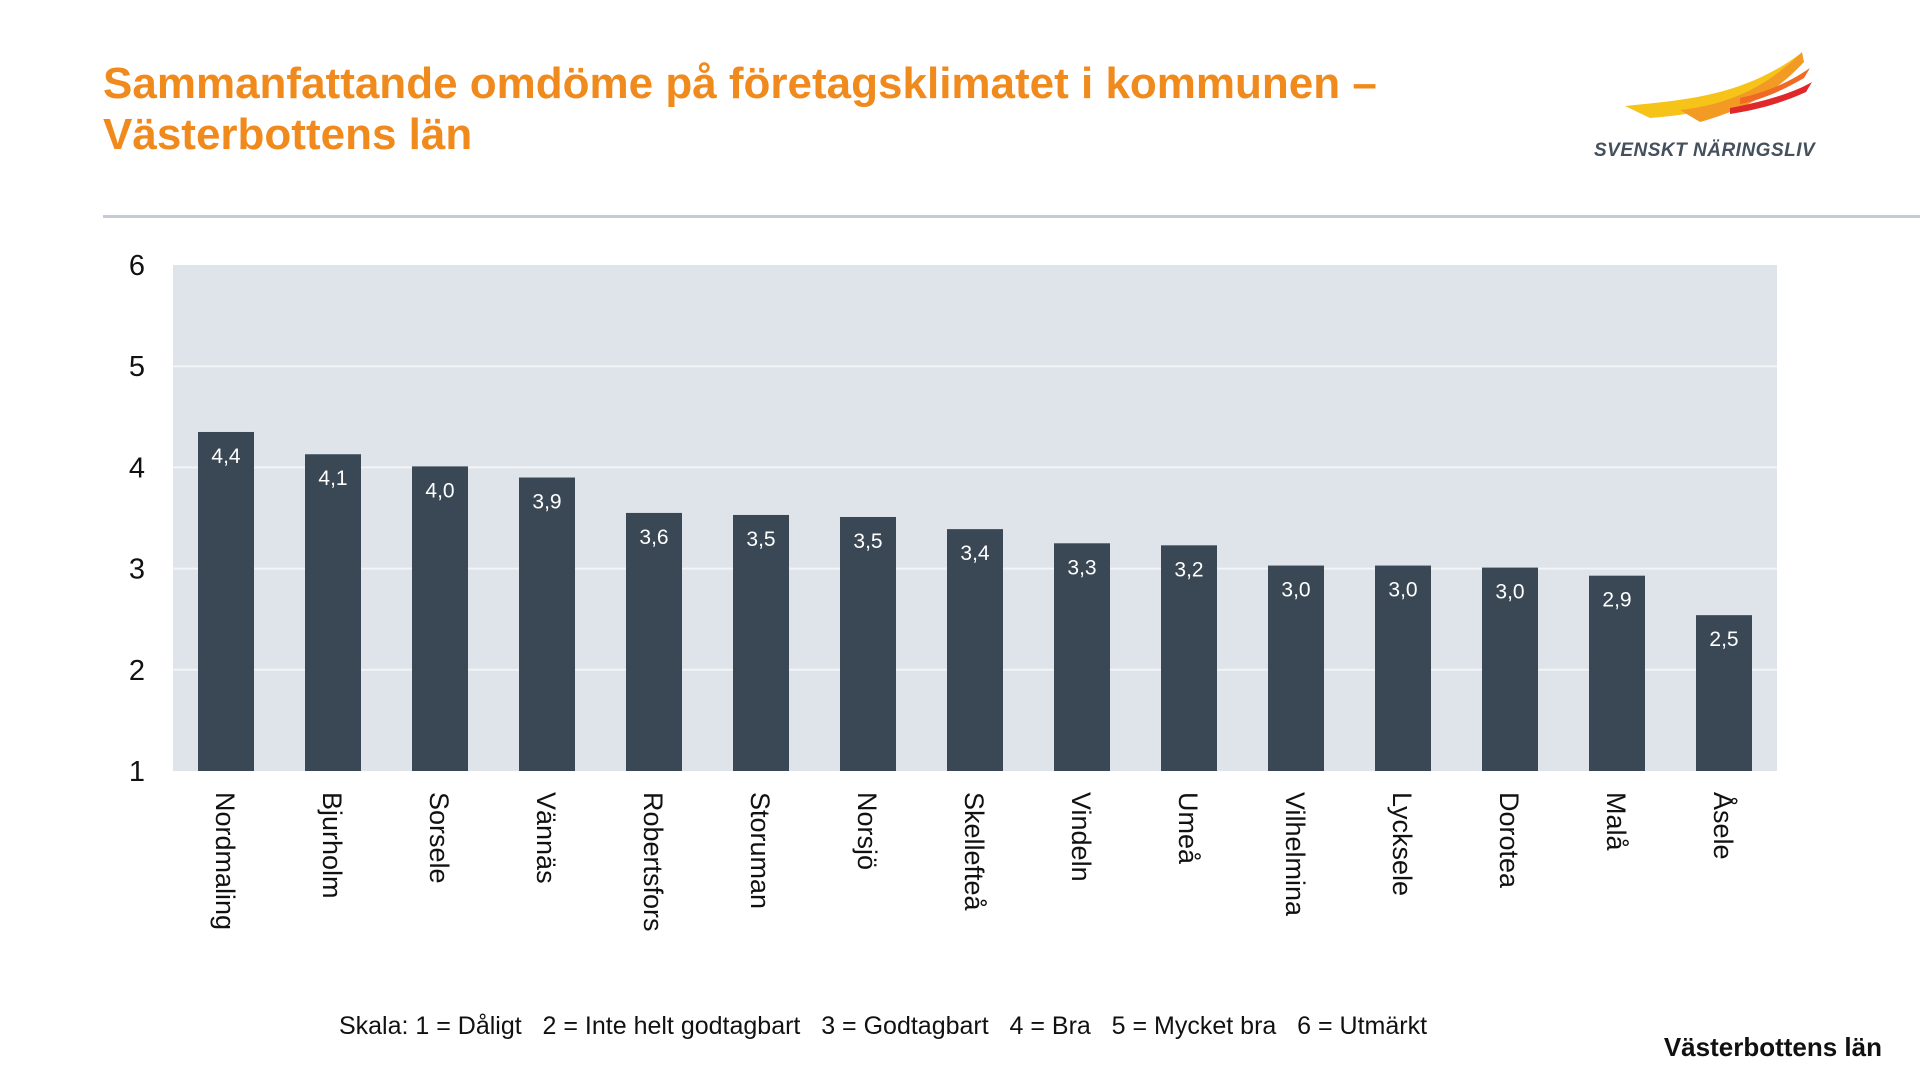 Image resolution: width=1920 pixels, height=1079 pixels. What do you see at coordinates (1402, 844) in the screenshot?
I see `x-tick-label: Lycksele` at bounding box center [1402, 844].